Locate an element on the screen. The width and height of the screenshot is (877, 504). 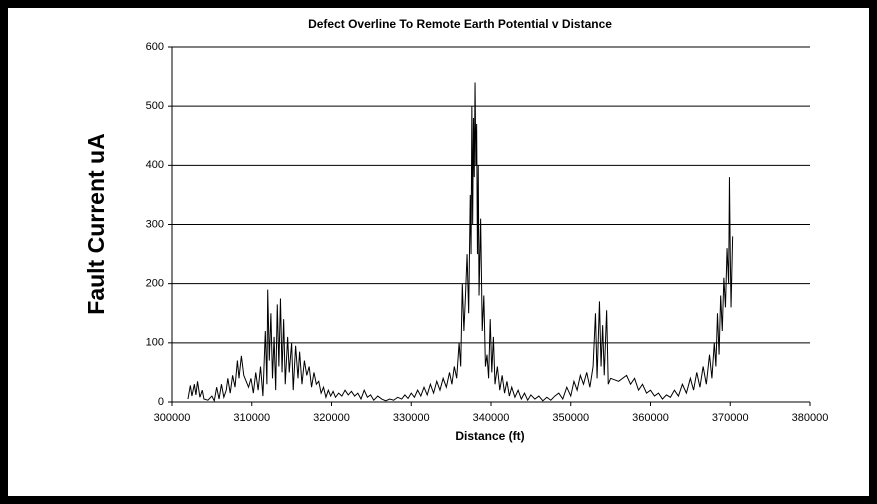
x-tick-label: 300000 is located at coordinates (172, 418).